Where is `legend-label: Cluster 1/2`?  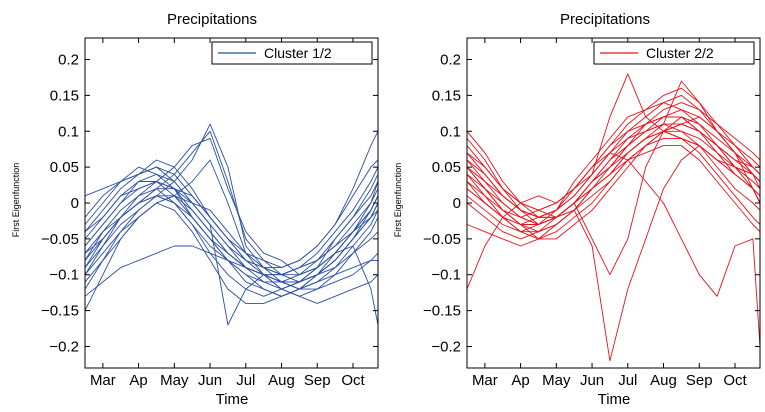
legend-label: Cluster 1/2 is located at coordinates (298, 53).